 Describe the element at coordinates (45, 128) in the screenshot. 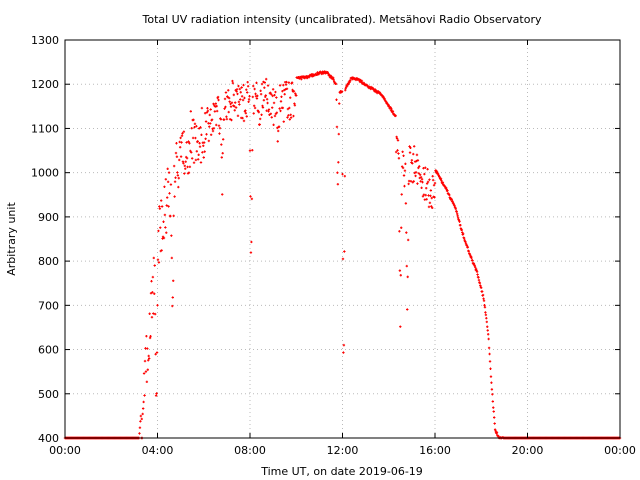

I see `y-tick-label: 1100` at that location.